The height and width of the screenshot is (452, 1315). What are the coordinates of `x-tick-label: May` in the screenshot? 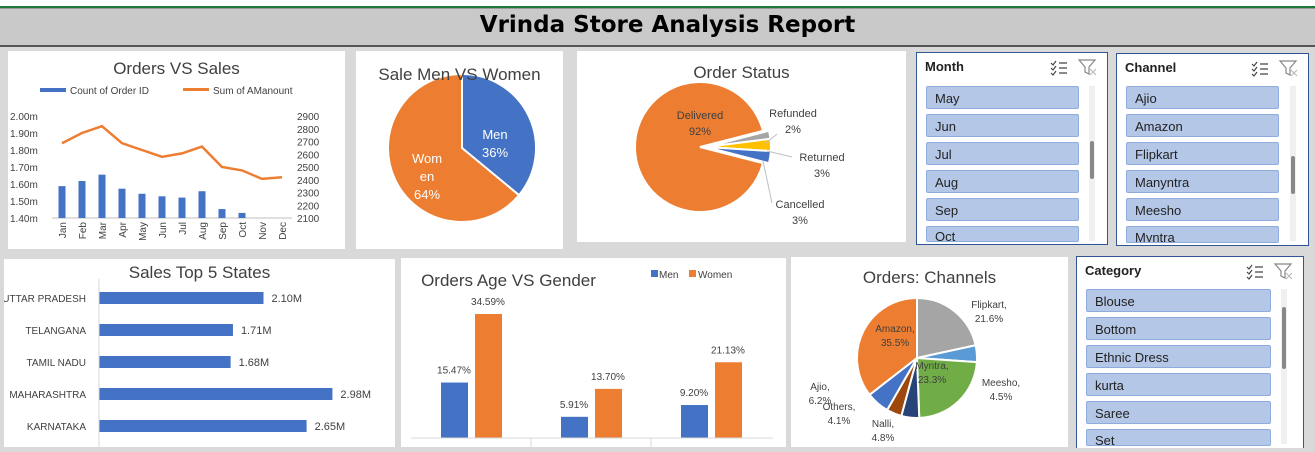 It's located at (143, 231).